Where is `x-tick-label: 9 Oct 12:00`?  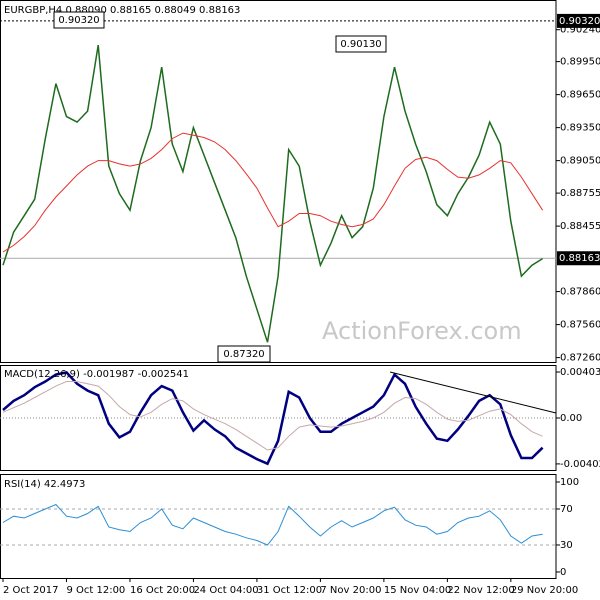 x-tick-label: 9 Oct 12:00 is located at coordinates (95, 590).